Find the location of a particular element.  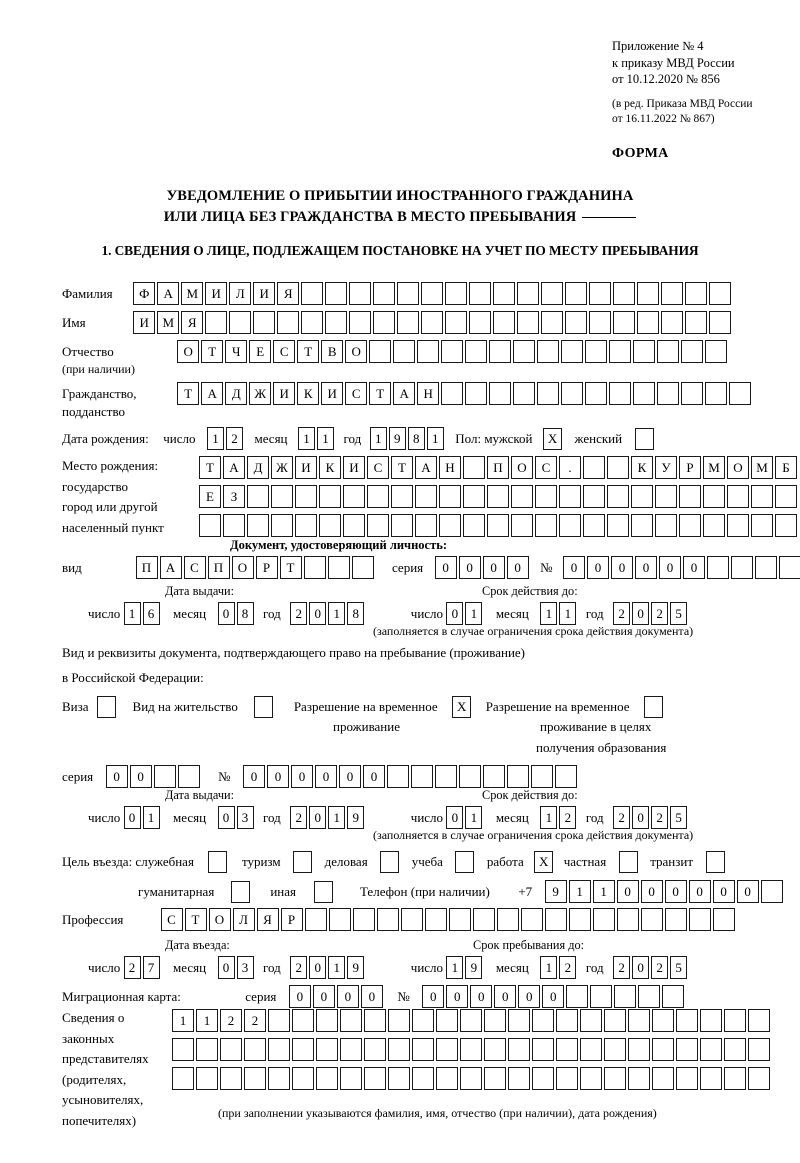

purpose-official-checkbox is located at coordinates (218, 862).